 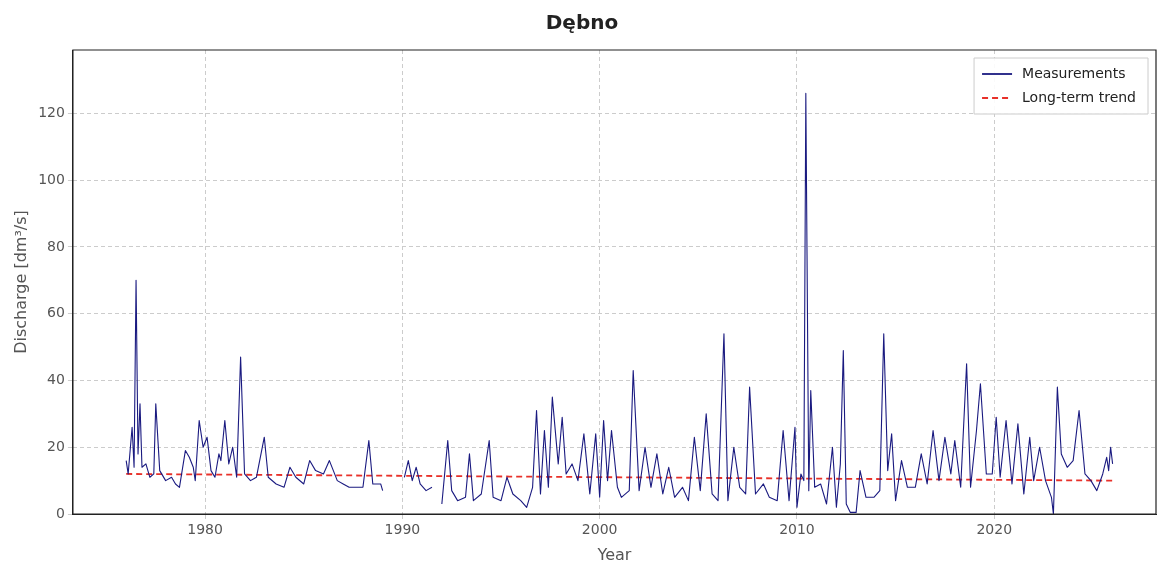 I want to click on y-axis-title: Discharge [dm³/s], so click(x=20, y=282).